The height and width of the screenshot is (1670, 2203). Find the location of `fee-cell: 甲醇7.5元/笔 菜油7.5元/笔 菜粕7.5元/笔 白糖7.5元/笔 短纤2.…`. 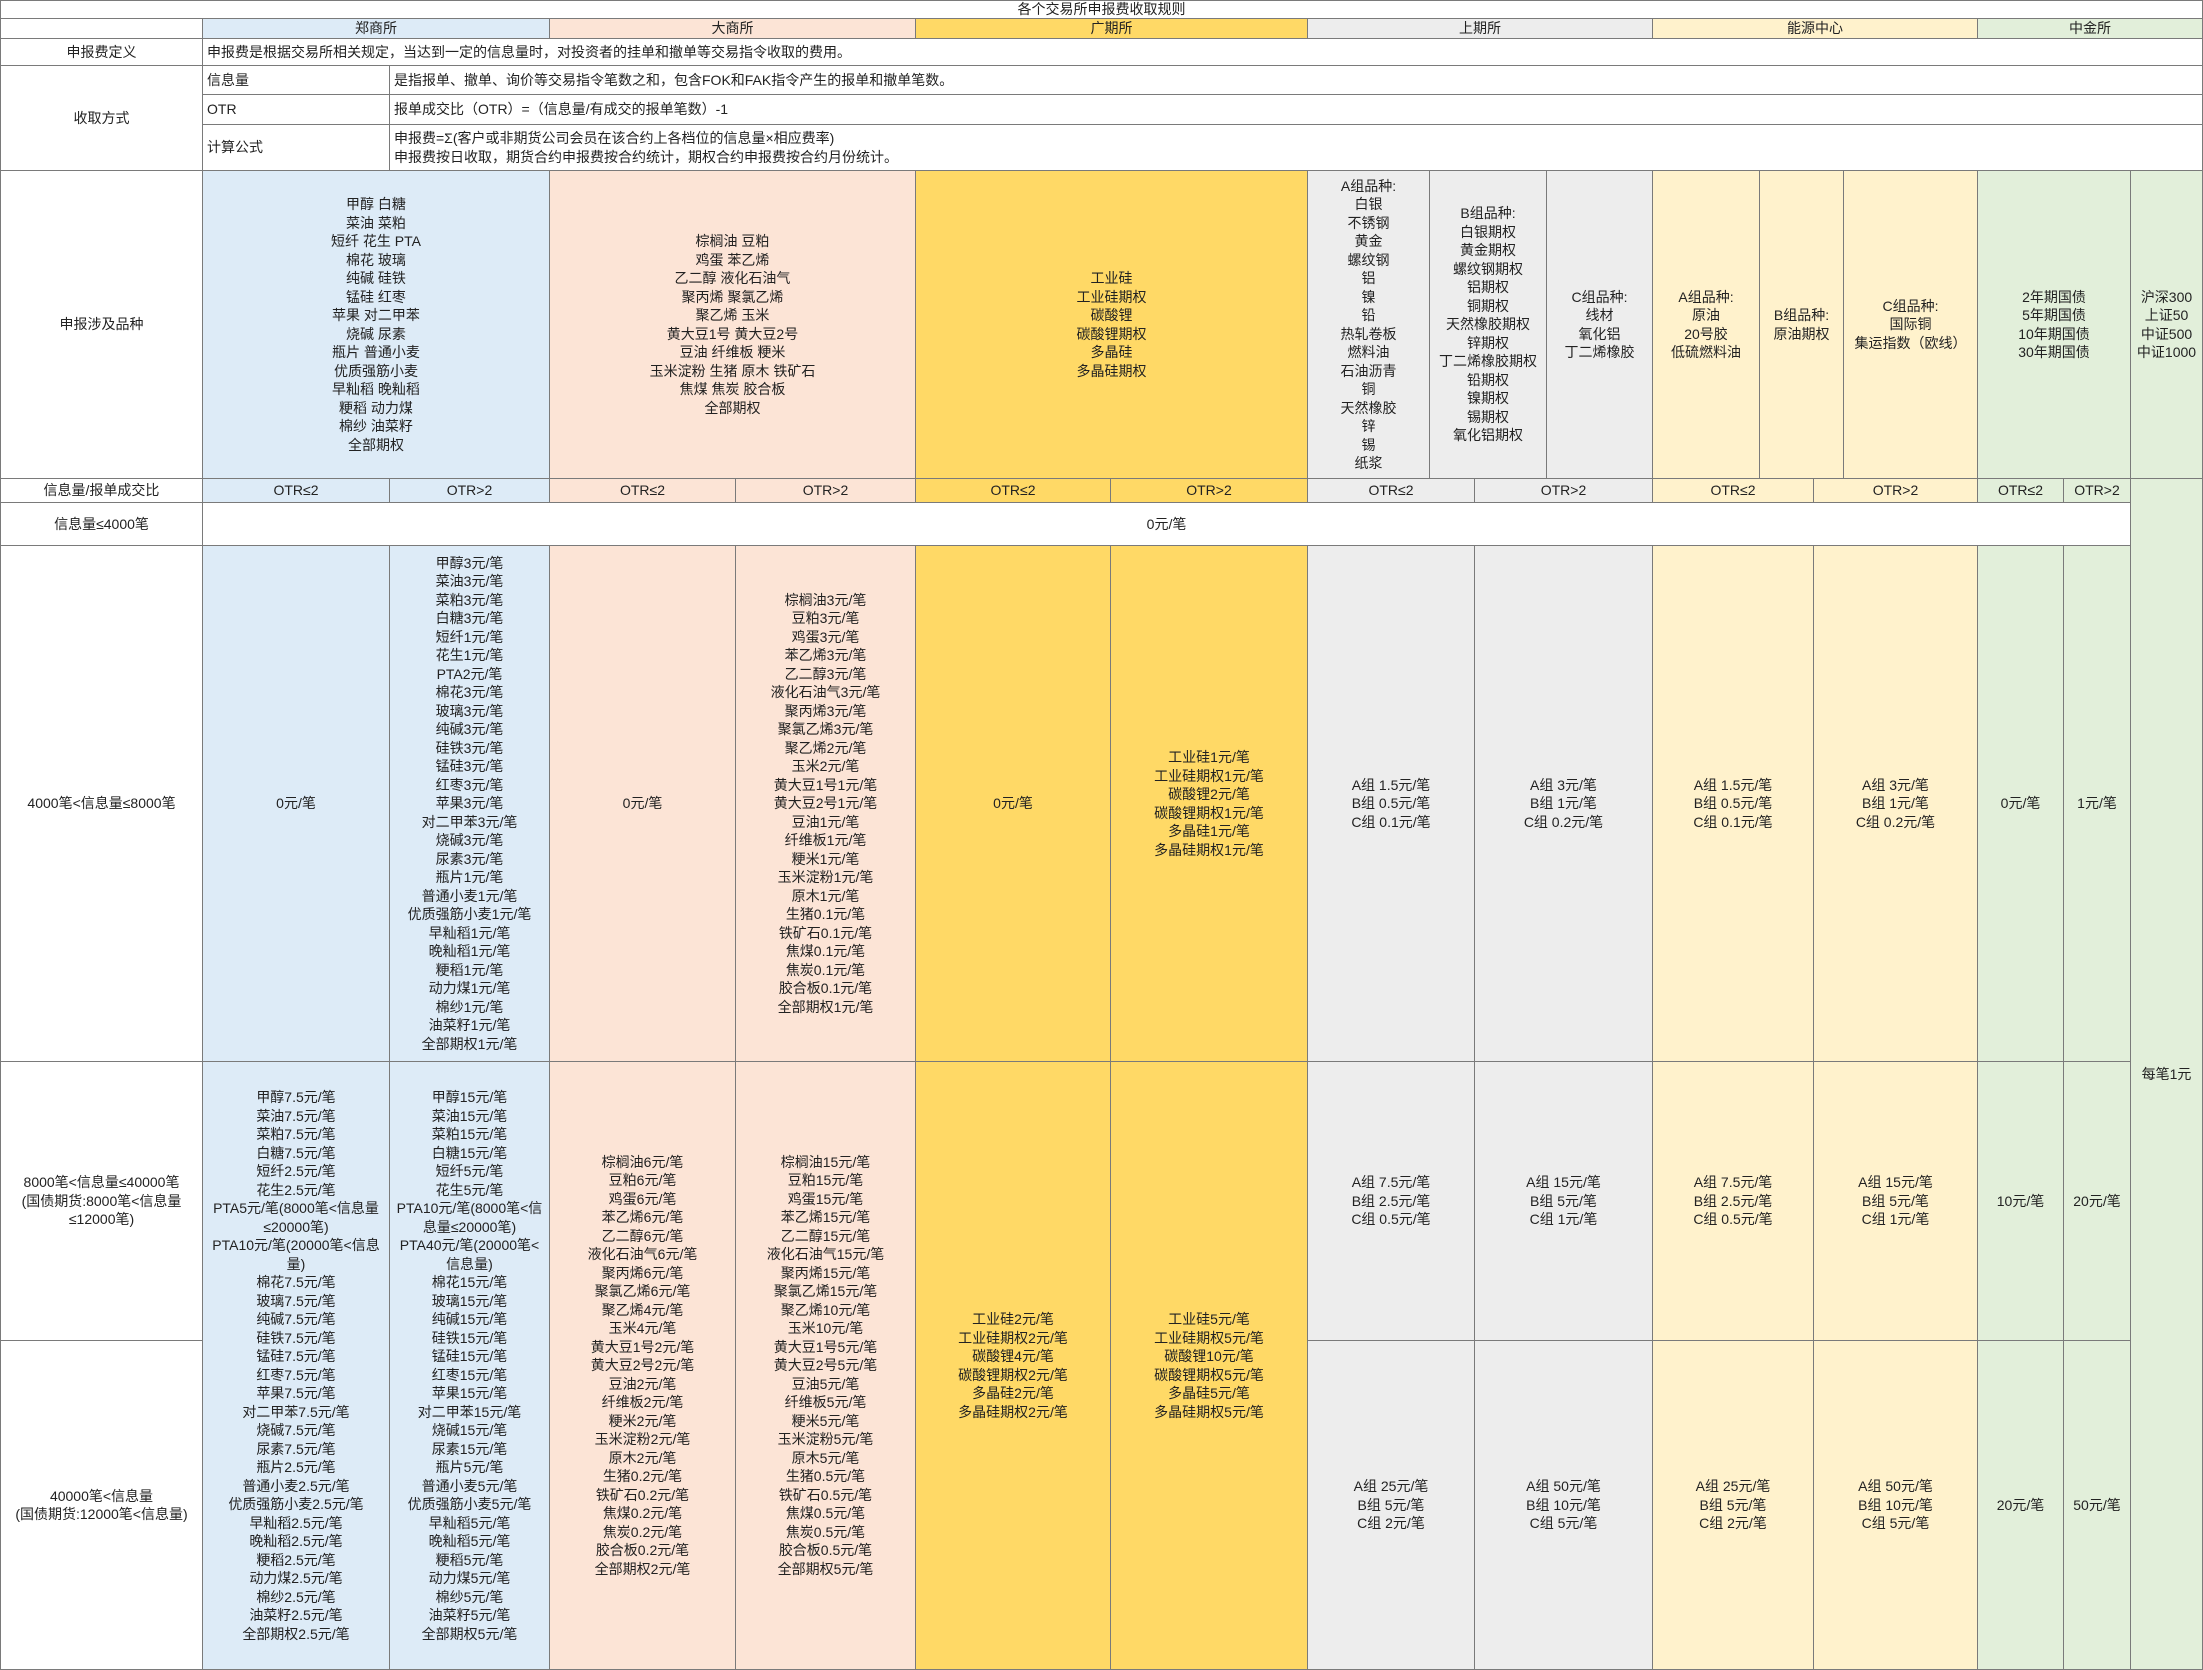

fee-cell: 甲醇7.5元/笔 菜油7.5元/笔 菜粕7.5元/笔 白糖7.5元/笔 短纤2.… is located at coordinates (296, 1365).